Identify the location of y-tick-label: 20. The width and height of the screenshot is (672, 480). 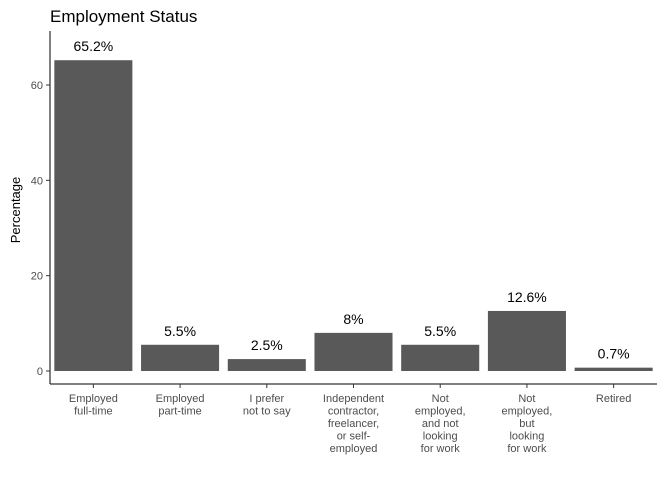
(37, 277).